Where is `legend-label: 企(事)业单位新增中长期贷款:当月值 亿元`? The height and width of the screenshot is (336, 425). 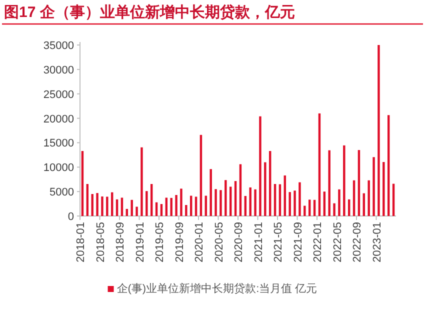
legend-label: 企(事)业单位新增中长期贷款:当月值 亿元 is located at coordinates (217, 288).